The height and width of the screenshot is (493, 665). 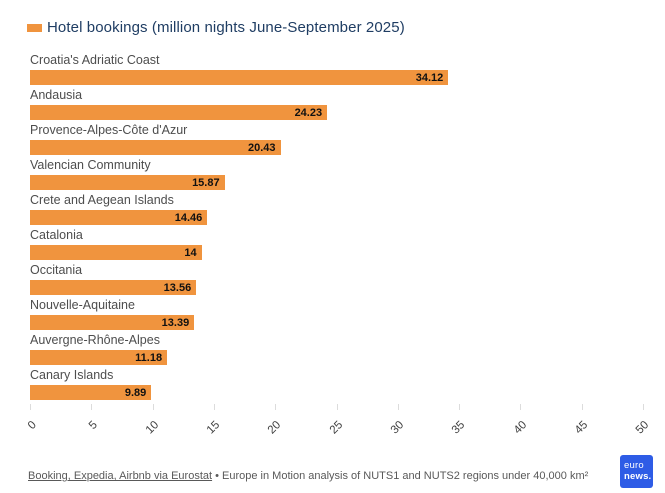 What do you see at coordinates (102, 200) in the screenshot?
I see `category-label: Crete and Aegean Islands` at bounding box center [102, 200].